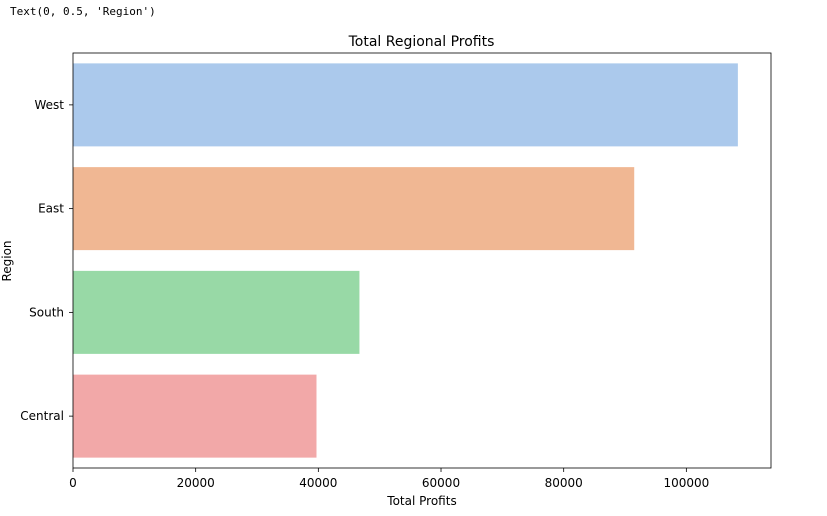 The height and width of the screenshot is (516, 827). What do you see at coordinates (195, 416) in the screenshot?
I see `bar-central` at bounding box center [195, 416].